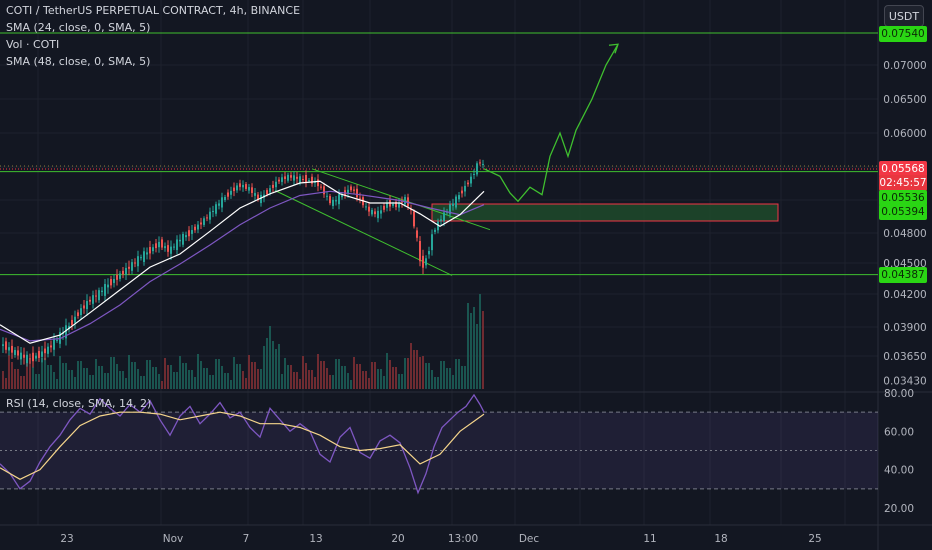 The width and height of the screenshot is (932, 550). What do you see at coordinates (904, 295) in the screenshot?
I see `price-axis-label: 0.04200` at bounding box center [904, 295].